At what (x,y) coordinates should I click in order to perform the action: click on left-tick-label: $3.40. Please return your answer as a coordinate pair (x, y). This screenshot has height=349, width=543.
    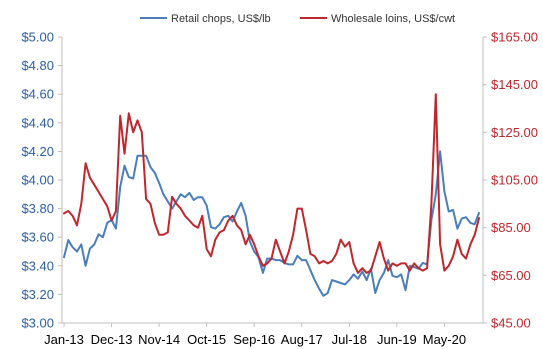
    Looking at the image, I should click on (37, 265).